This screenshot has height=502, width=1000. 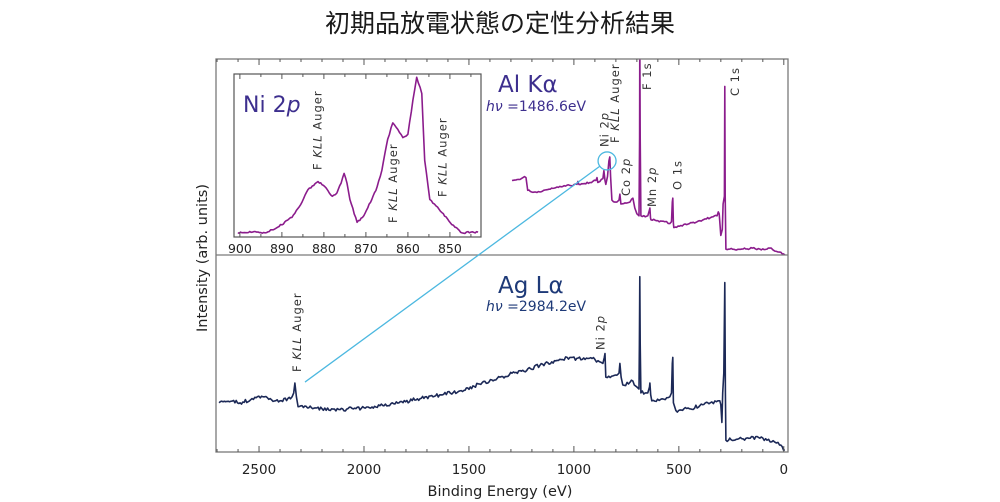 What do you see at coordinates (324, 248) in the screenshot?
I see `inset-x-tick-label: 880` at bounding box center [324, 248].